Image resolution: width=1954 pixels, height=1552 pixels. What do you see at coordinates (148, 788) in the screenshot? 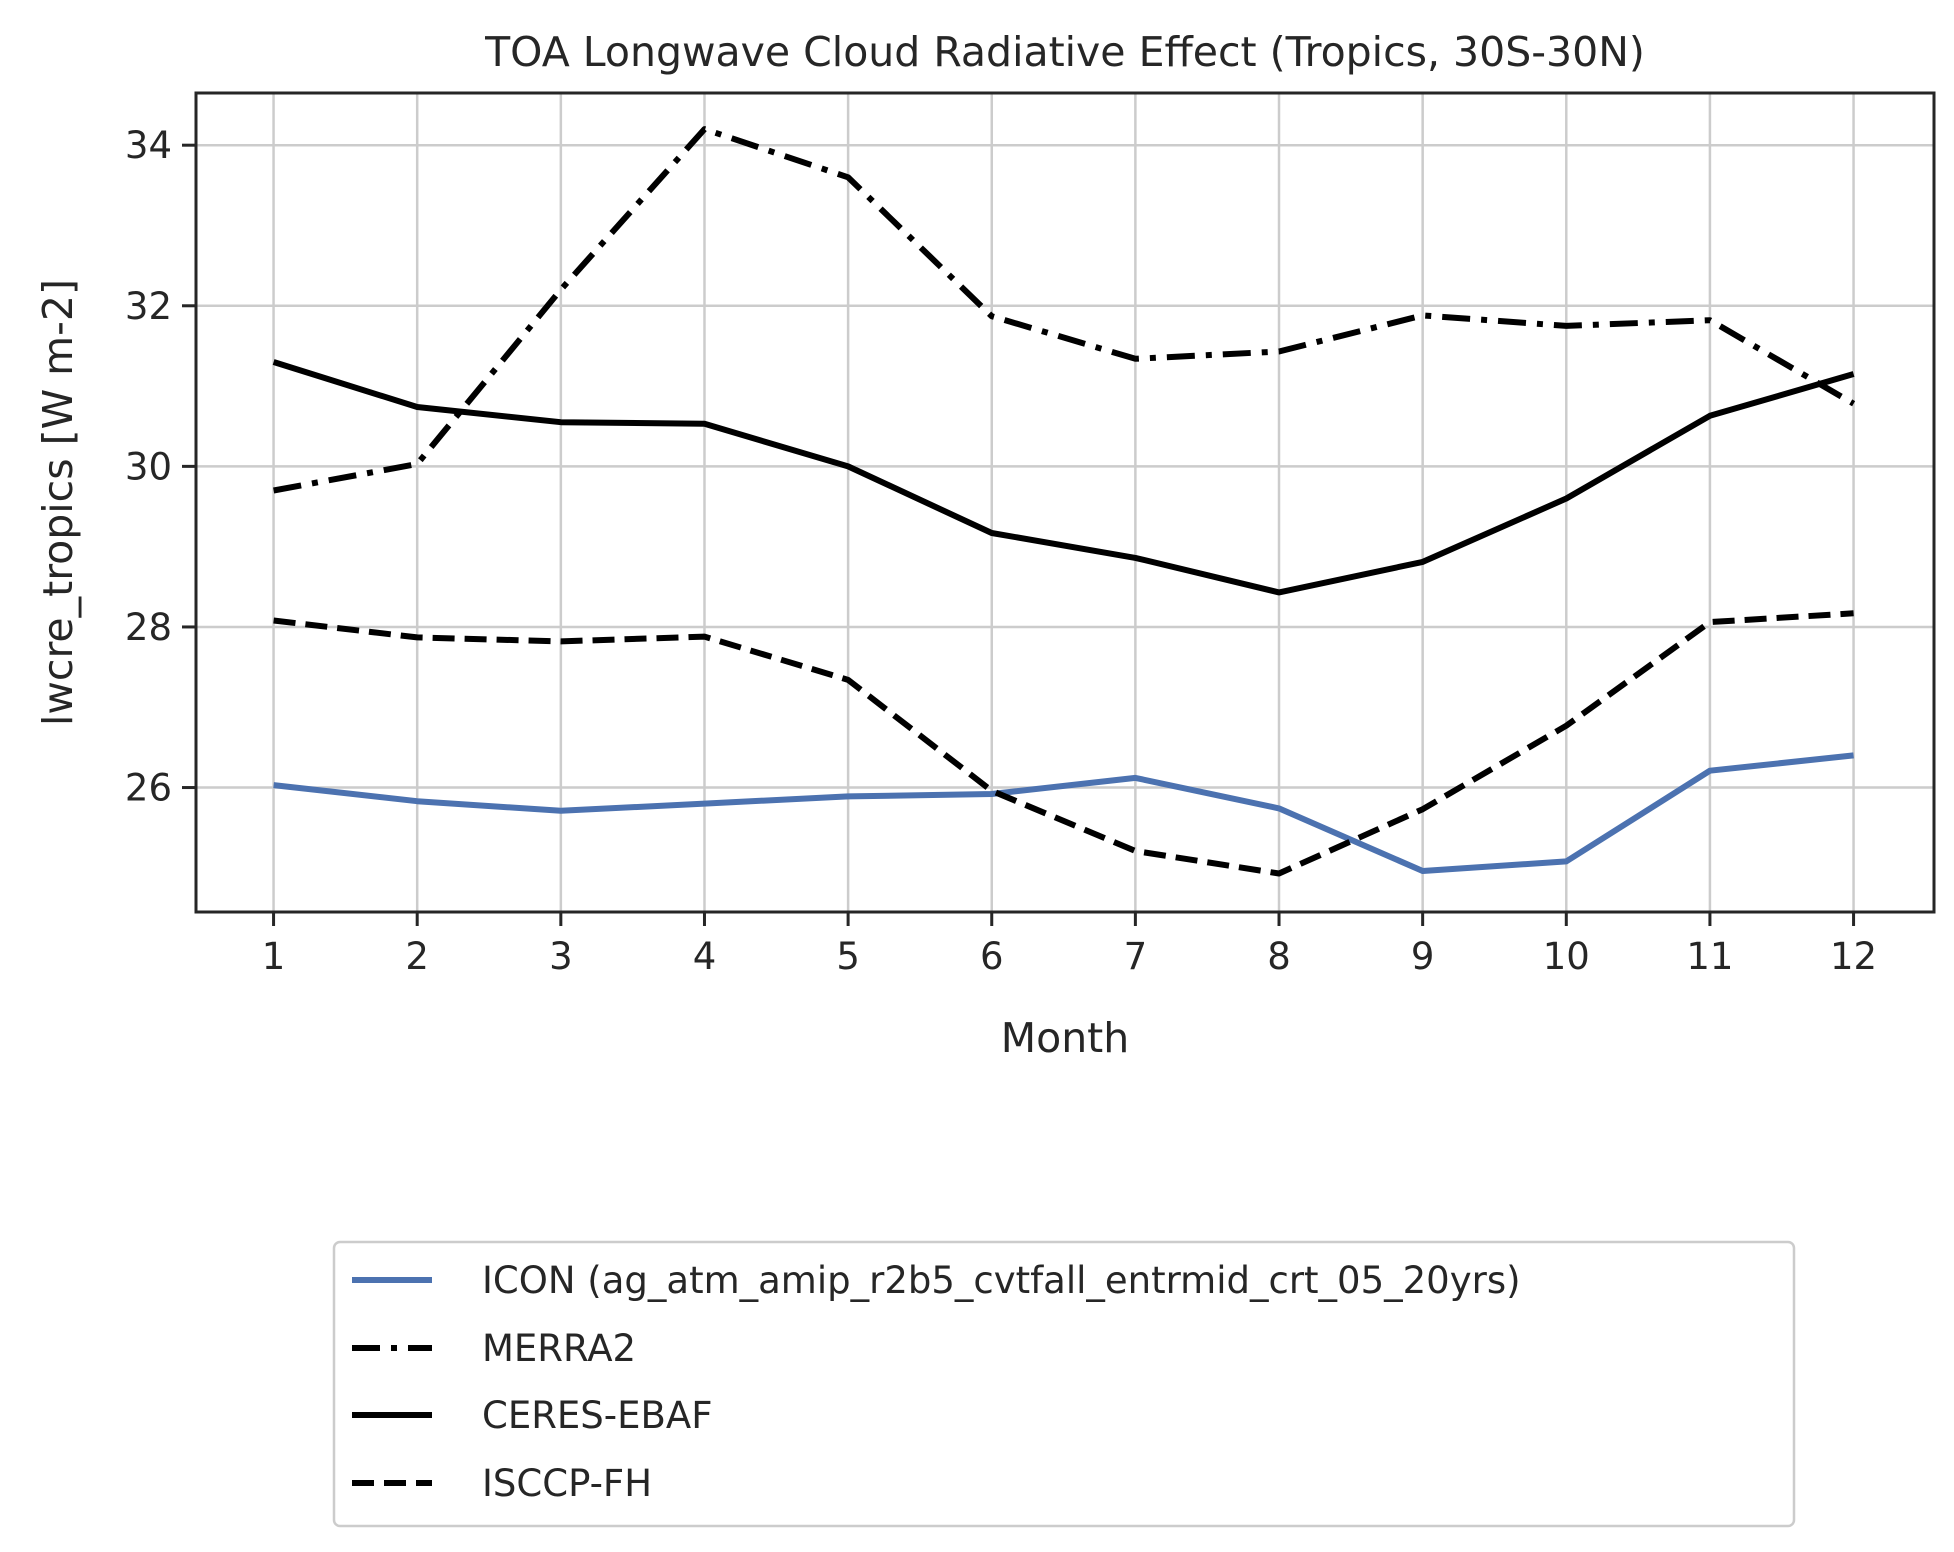
I see `y-tick-label: 26` at bounding box center [148, 788].